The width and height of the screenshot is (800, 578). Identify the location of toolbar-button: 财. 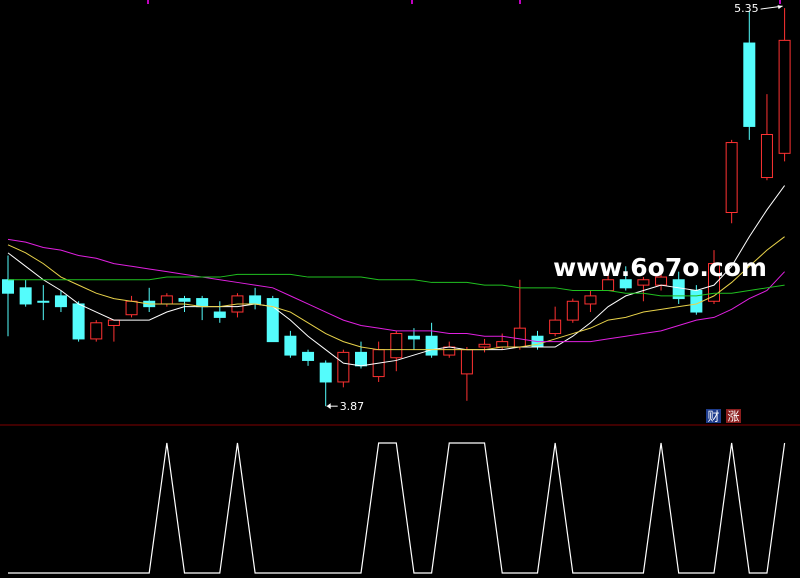
(713, 417).